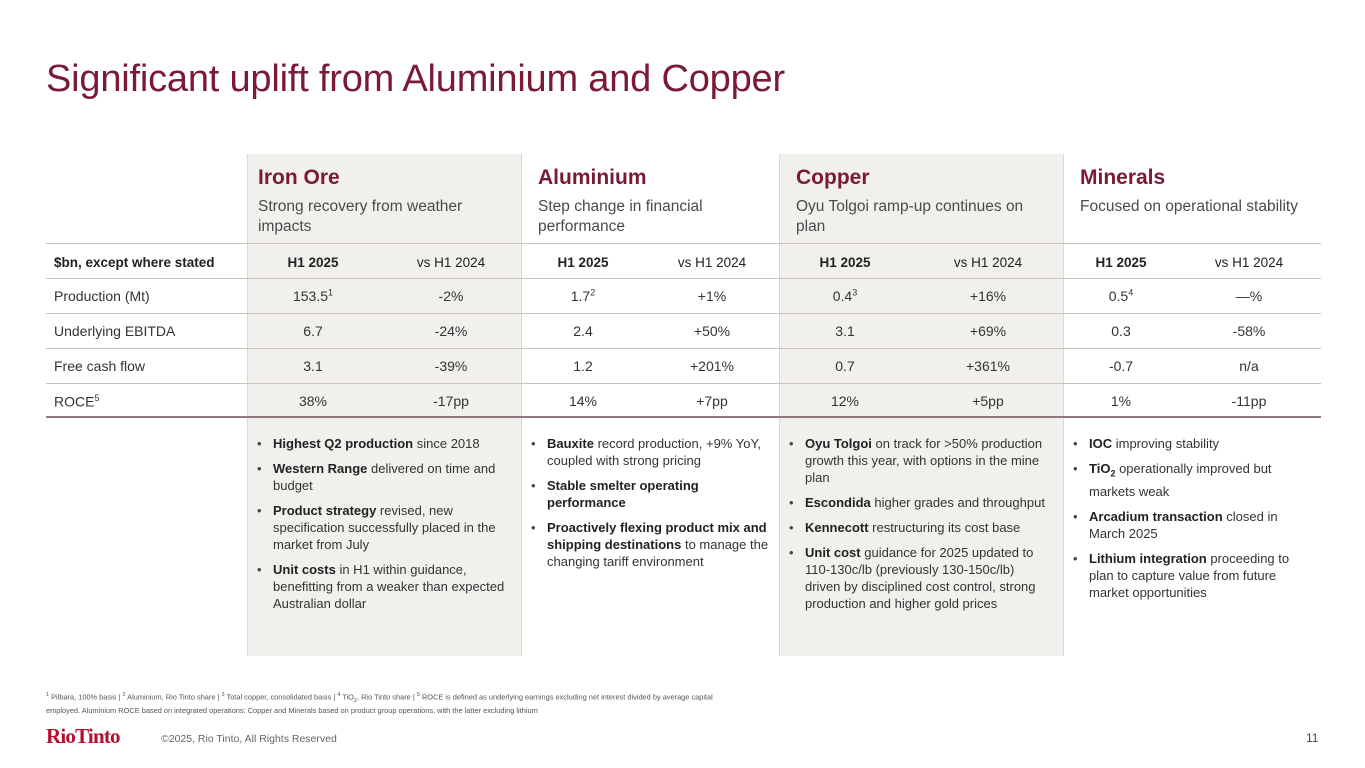 The width and height of the screenshot is (1365, 768). I want to click on cell-value: -0.7, so click(1121, 366).